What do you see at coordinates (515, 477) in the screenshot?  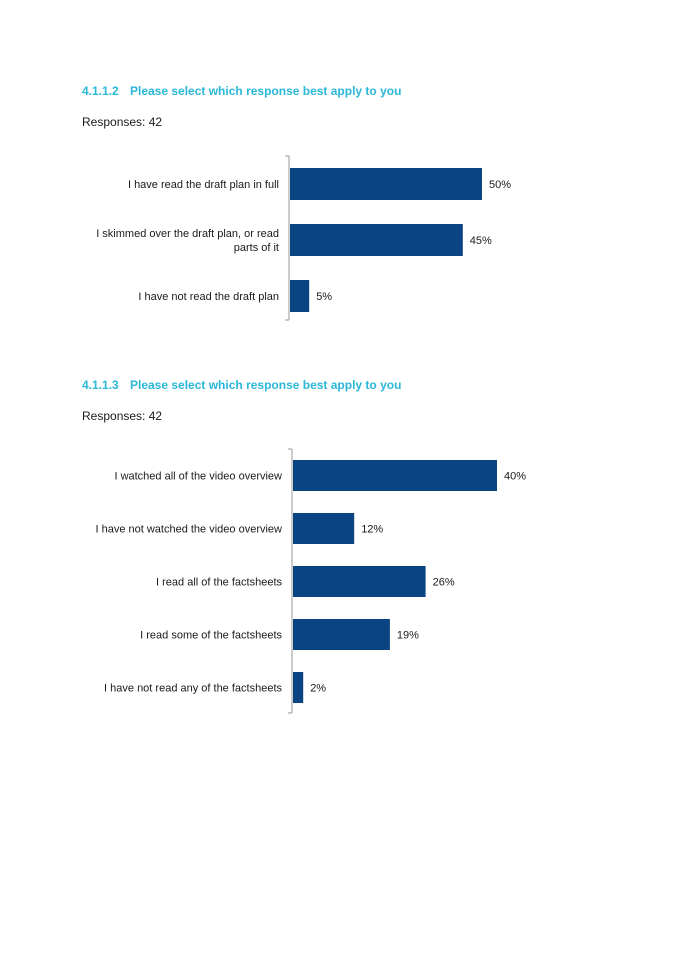 I see `data-label: 40%` at bounding box center [515, 477].